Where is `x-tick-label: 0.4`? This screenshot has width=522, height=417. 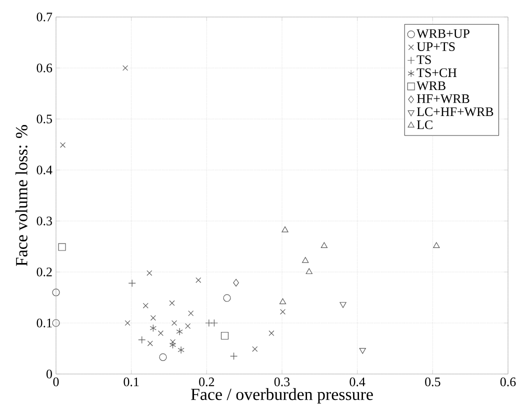 x-tick-label: 0.4 is located at coordinates (358, 382).